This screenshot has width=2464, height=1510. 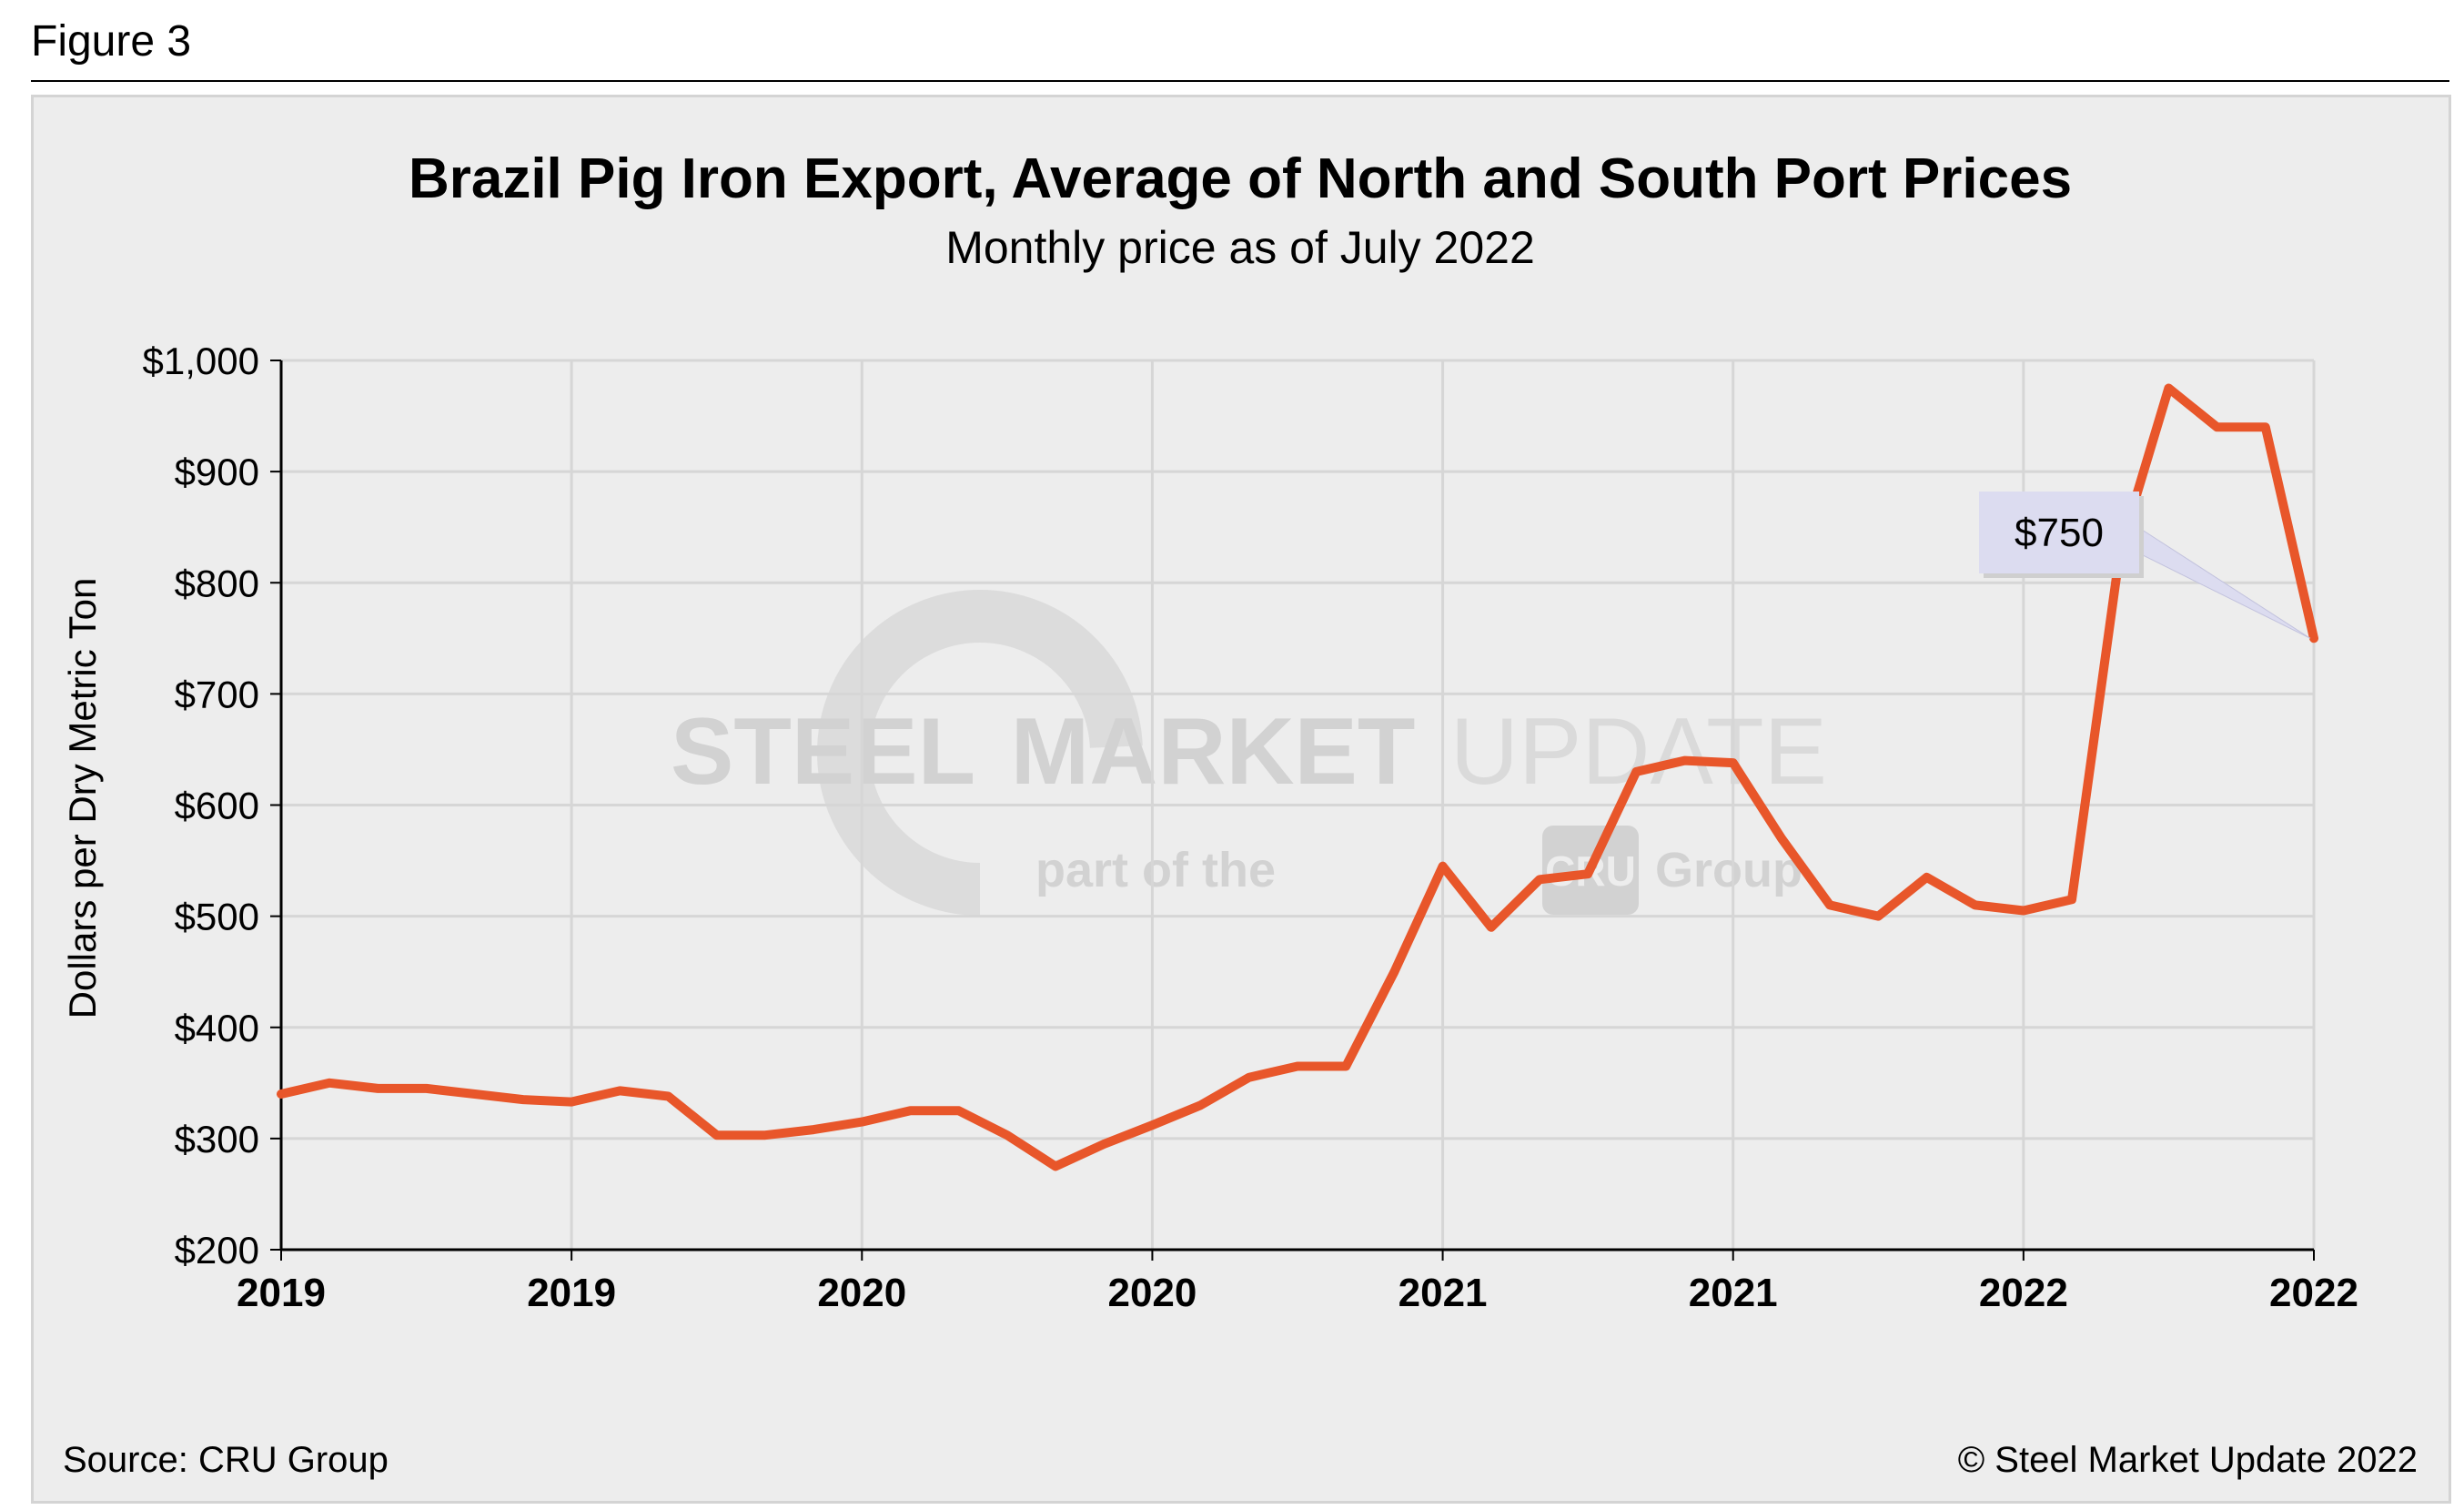 What do you see at coordinates (217, 1250) in the screenshot?
I see `y-tick-label: $200` at bounding box center [217, 1250].